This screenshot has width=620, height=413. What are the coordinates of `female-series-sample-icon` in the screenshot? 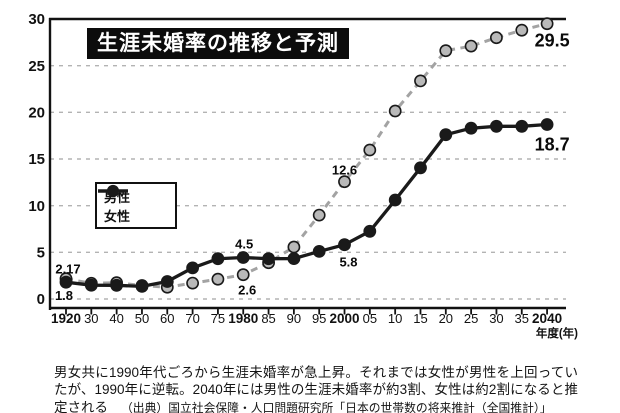 It's located at (113, 191).